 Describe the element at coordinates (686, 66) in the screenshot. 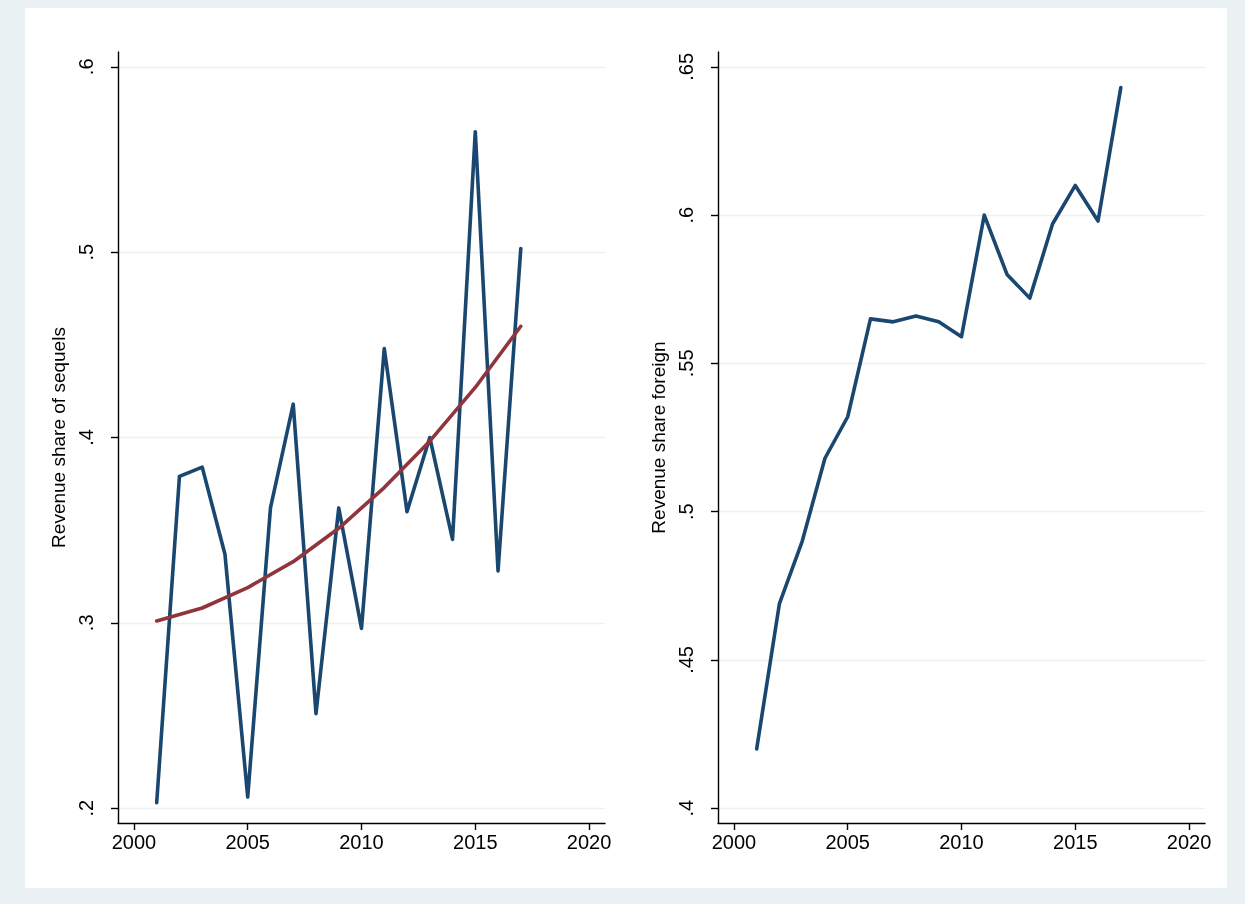

I see `y-tick-label: .65` at that location.